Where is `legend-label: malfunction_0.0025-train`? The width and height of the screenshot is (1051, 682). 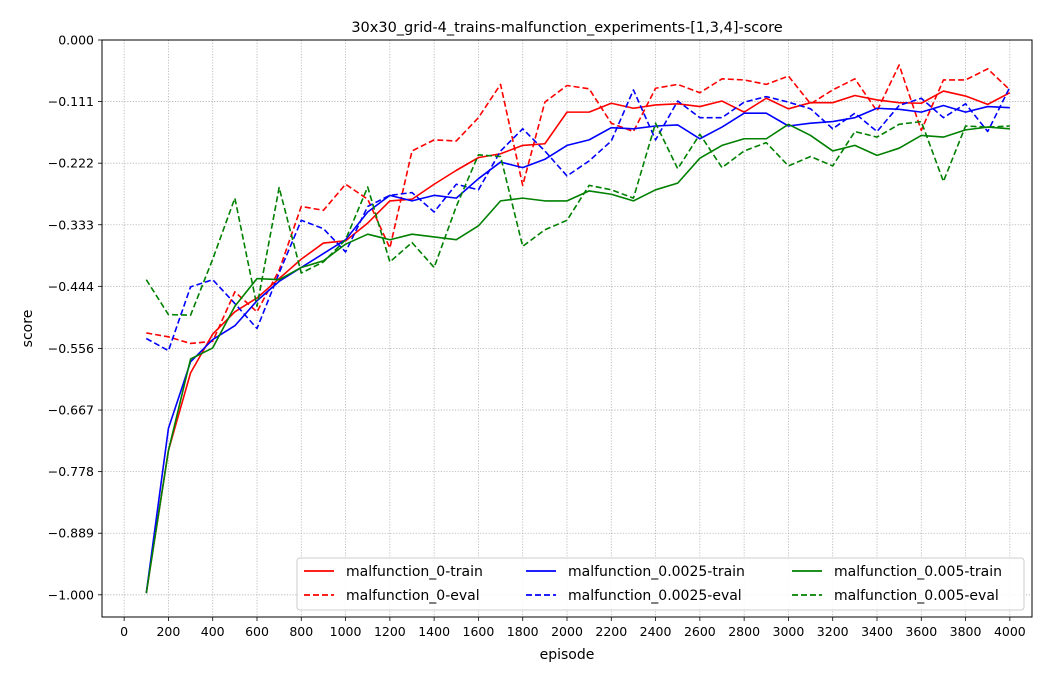
legend-label: malfunction_0.0025-train is located at coordinates (656, 572).